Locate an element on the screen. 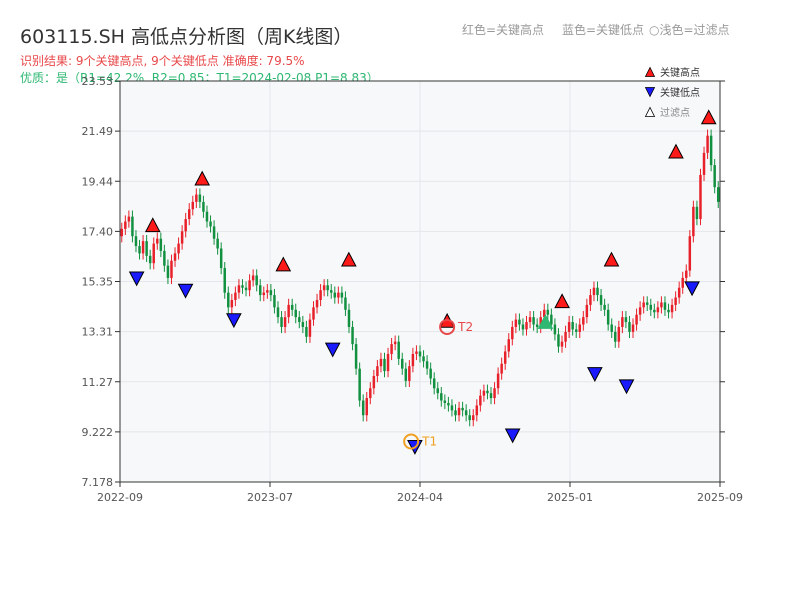  y-tick-label: 7.178 is located at coordinates (98, 482).